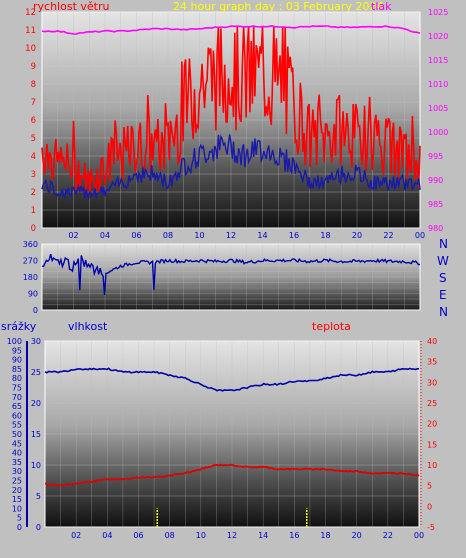 Image resolution: width=466 pixels, height=558 pixels. I want to click on wind-direction-series, so click(231, 274).